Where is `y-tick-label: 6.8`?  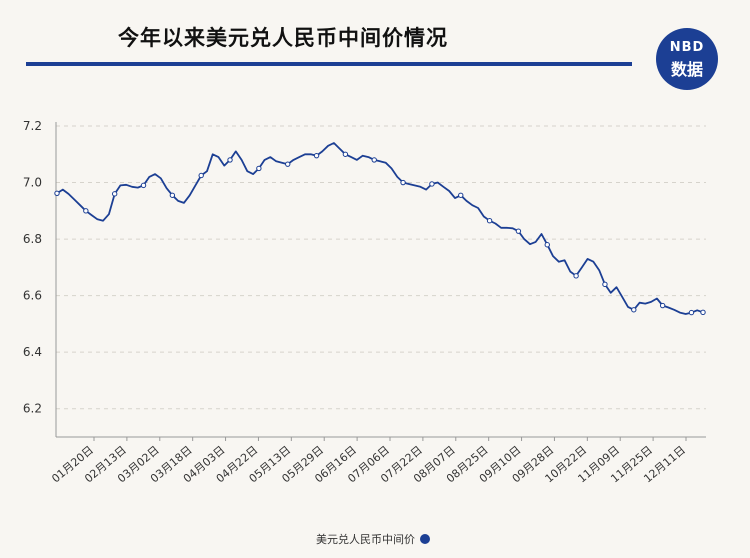
y-tick-label: 6.8 is located at coordinates (32, 239).